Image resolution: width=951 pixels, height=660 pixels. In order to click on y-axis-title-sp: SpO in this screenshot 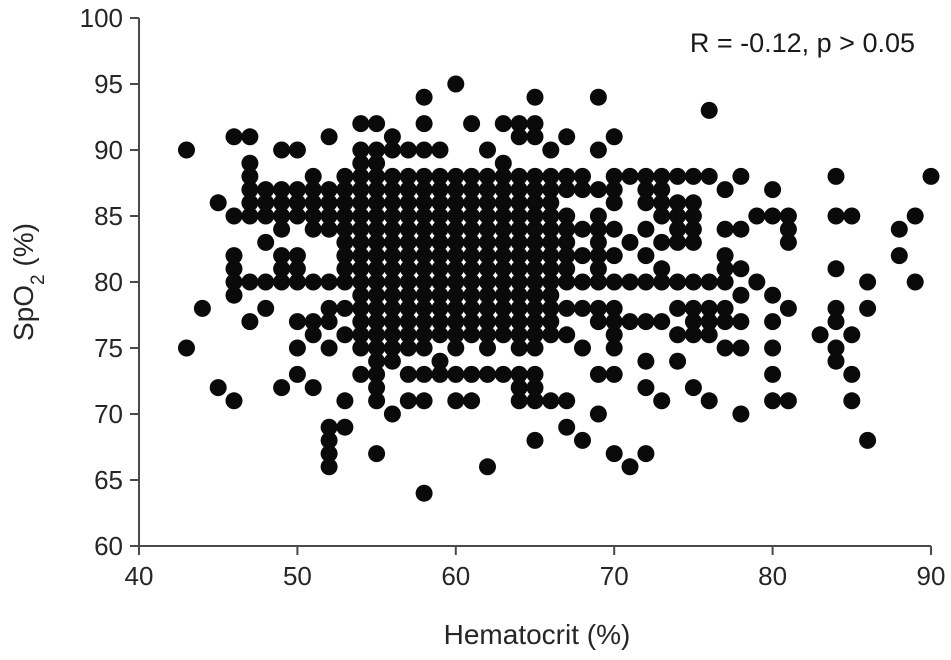, I will do `click(23, 313)`.